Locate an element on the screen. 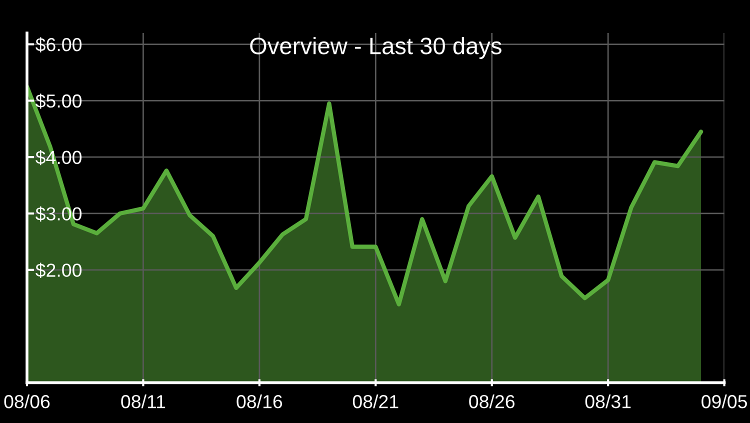  x-tick-label: 08/31 is located at coordinates (608, 401).